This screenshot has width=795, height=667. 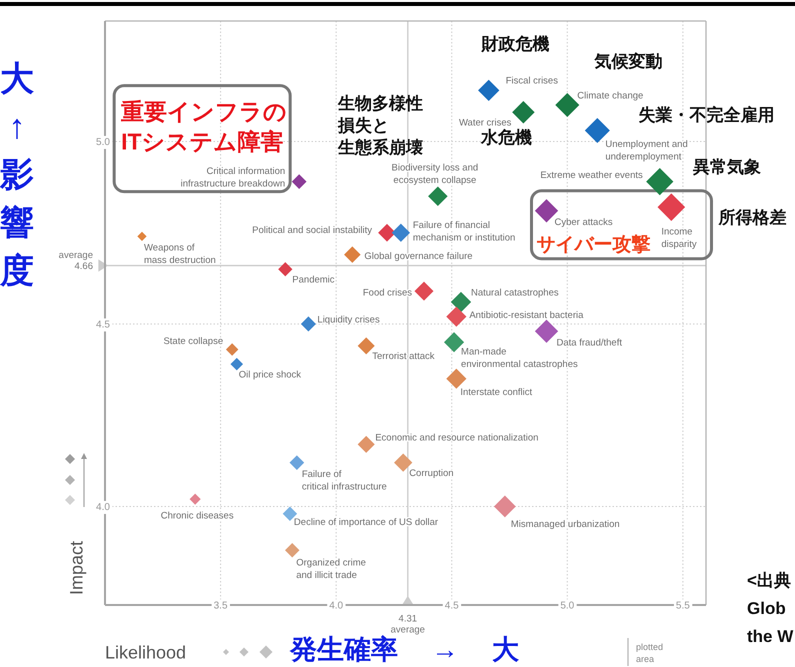 What do you see at coordinates (532, 81) in the screenshot?
I see `series-label: Fiscal crises` at bounding box center [532, 81].